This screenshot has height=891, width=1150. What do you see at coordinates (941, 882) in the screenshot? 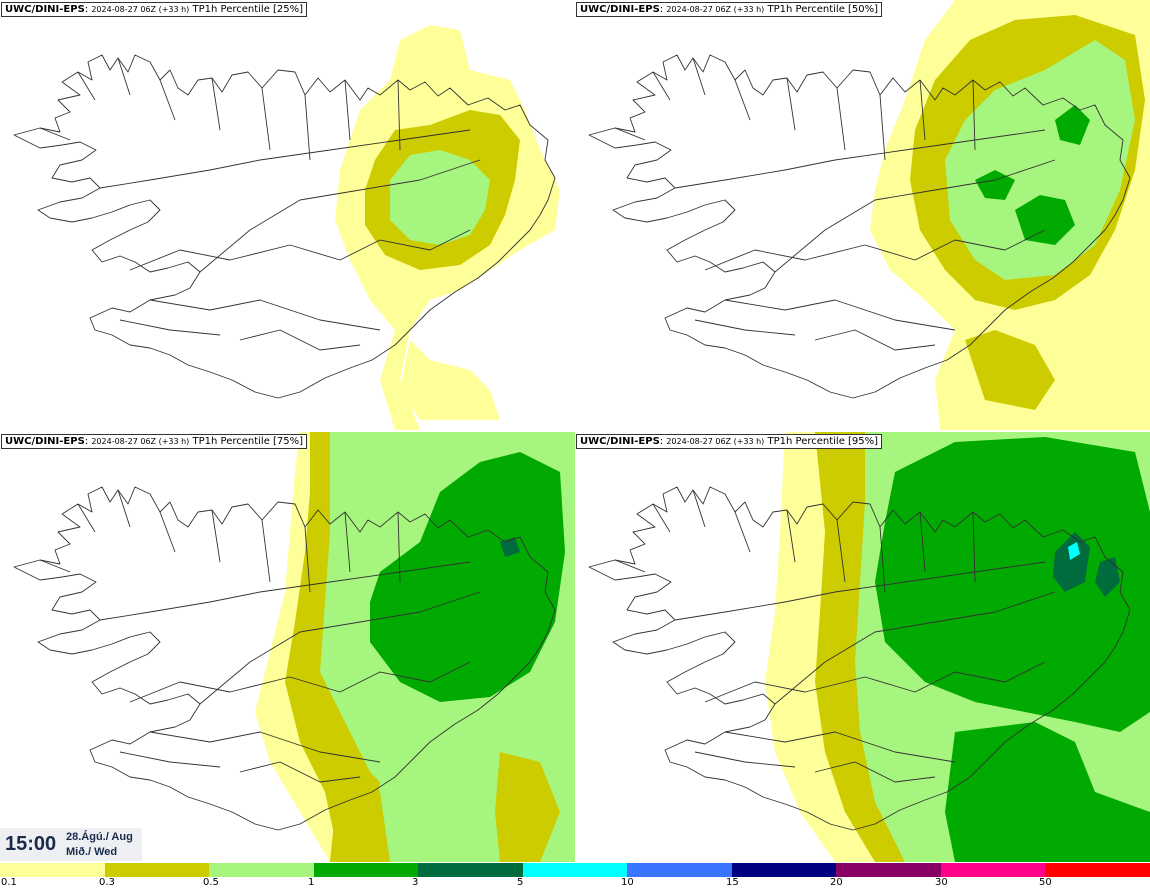
I see `legend-tick-label: 30` at bounding box center [941, 882].